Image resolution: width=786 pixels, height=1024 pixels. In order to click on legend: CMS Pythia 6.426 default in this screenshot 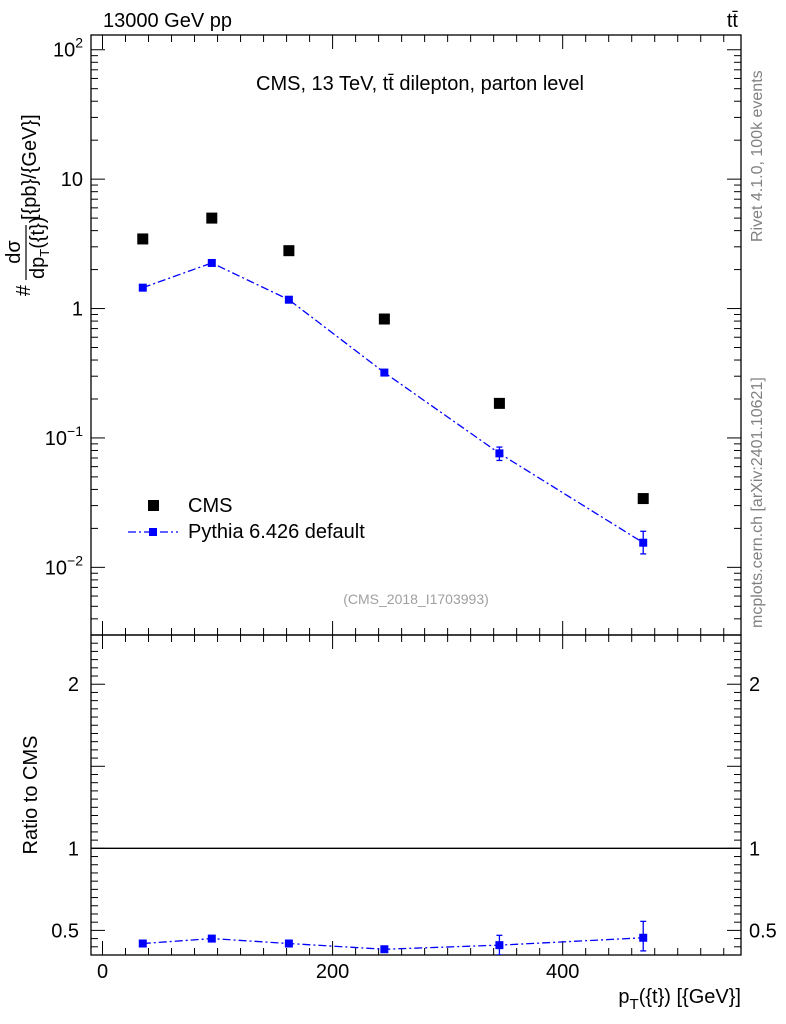, I will do `click(246, 519)`.